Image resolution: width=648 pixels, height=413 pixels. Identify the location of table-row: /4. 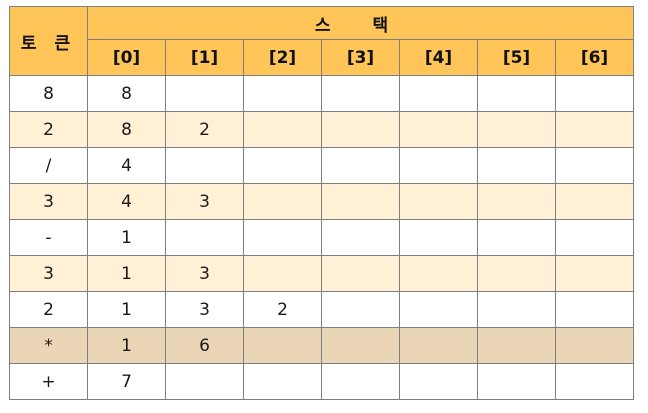
(321, 165).